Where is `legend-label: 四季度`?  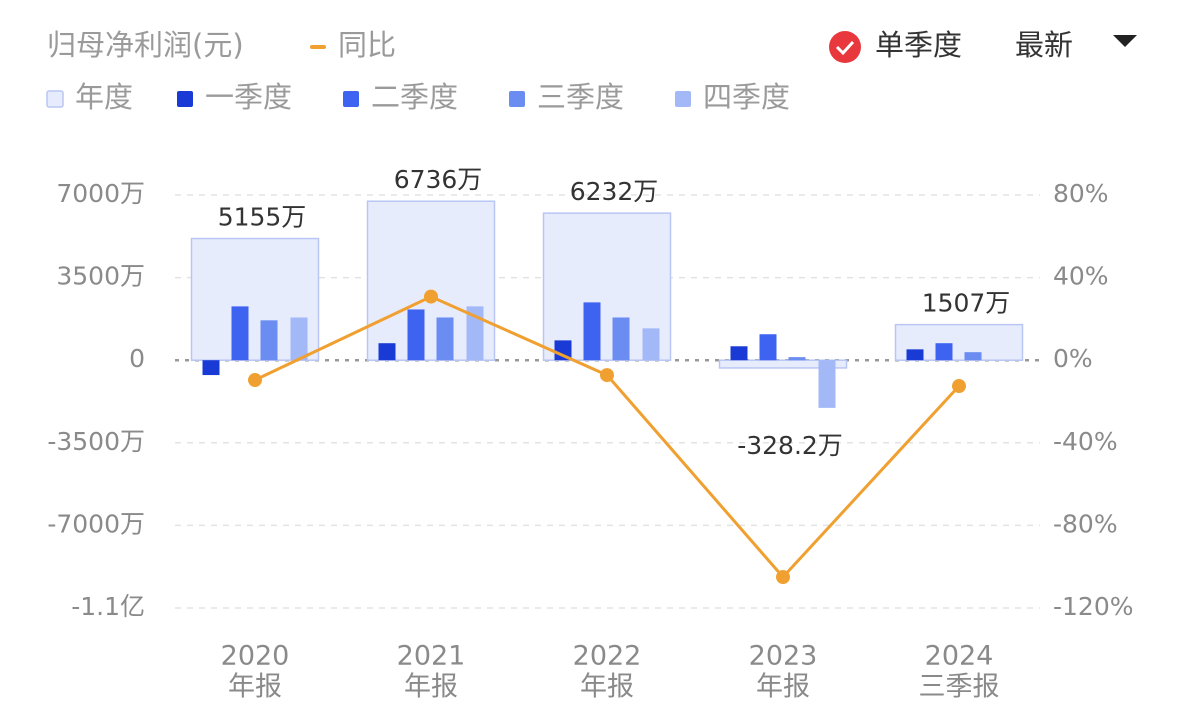
legend-label: 四季度 is located at coordinates (746, 97).